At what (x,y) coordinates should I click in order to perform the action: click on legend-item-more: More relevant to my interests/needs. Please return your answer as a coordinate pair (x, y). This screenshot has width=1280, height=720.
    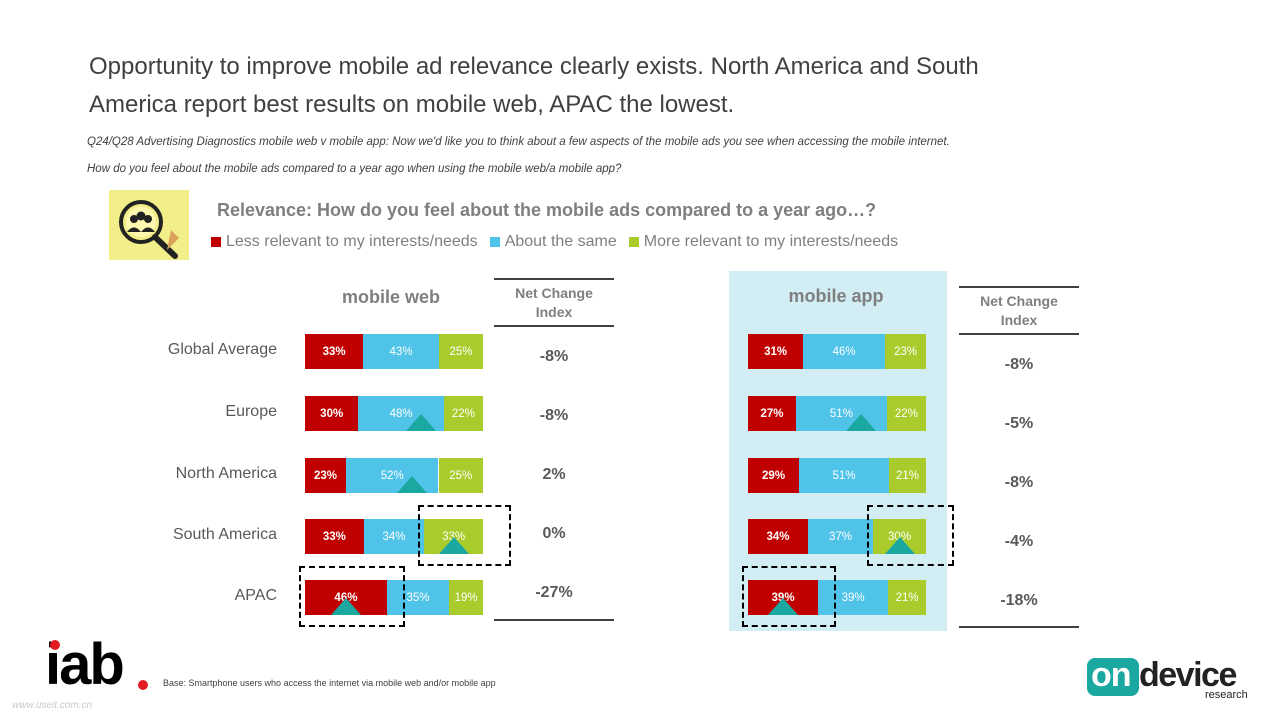
    Looking at the image, I should click on (763, 242).